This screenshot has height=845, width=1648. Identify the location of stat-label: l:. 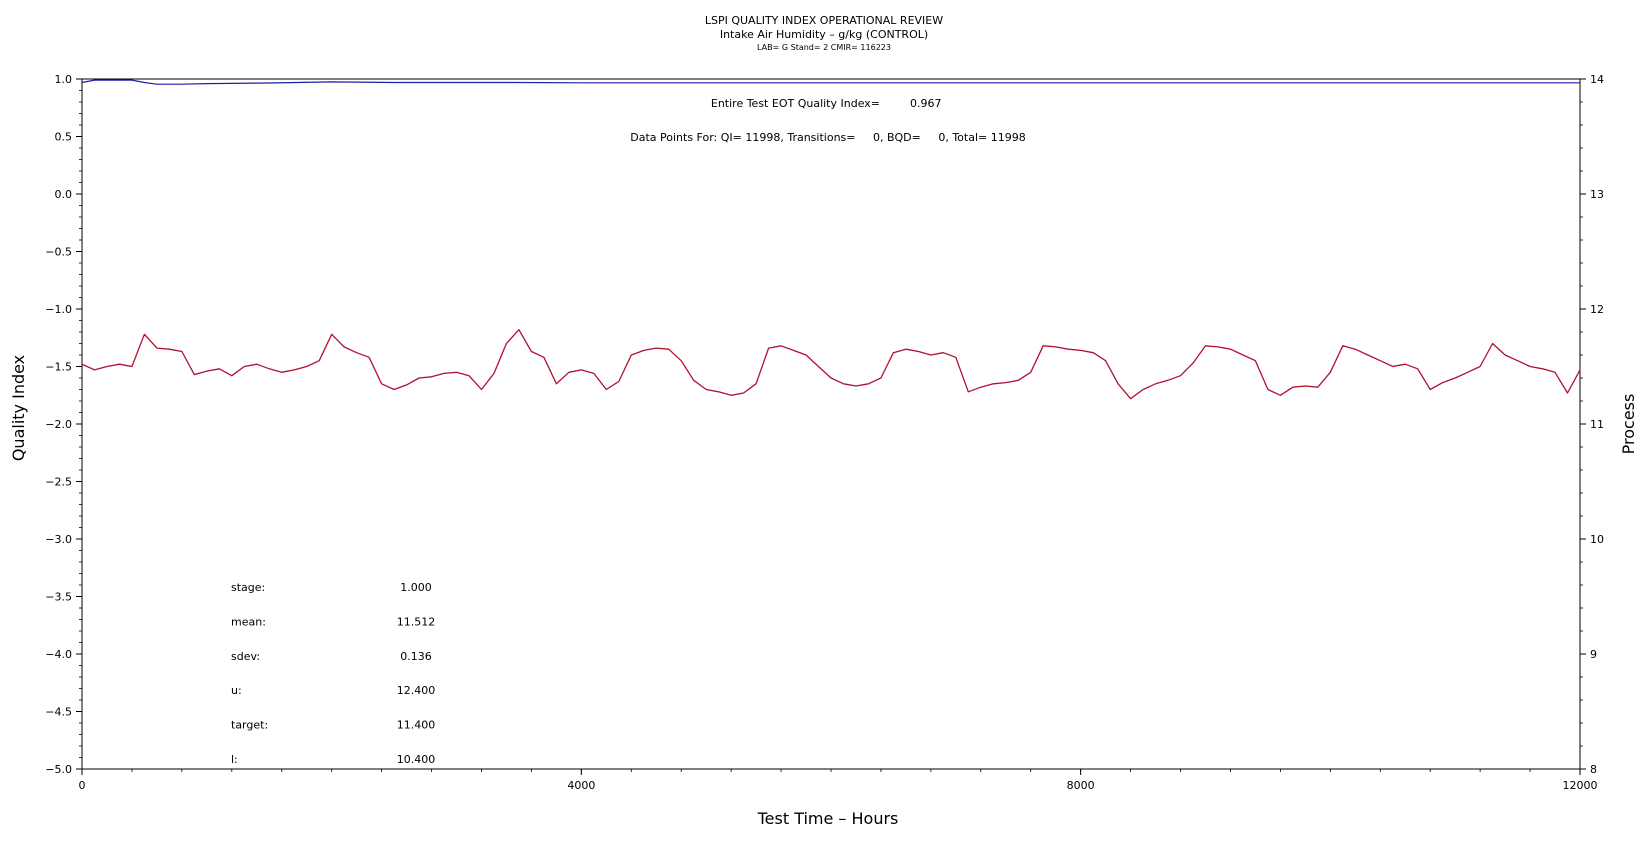
(234, 759).